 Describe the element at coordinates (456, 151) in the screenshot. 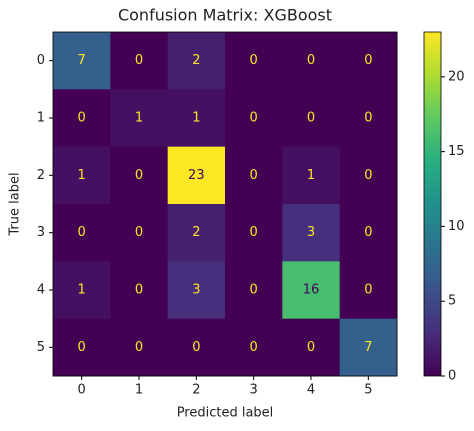

I see `colorbar-tick-label: 15` at that location.